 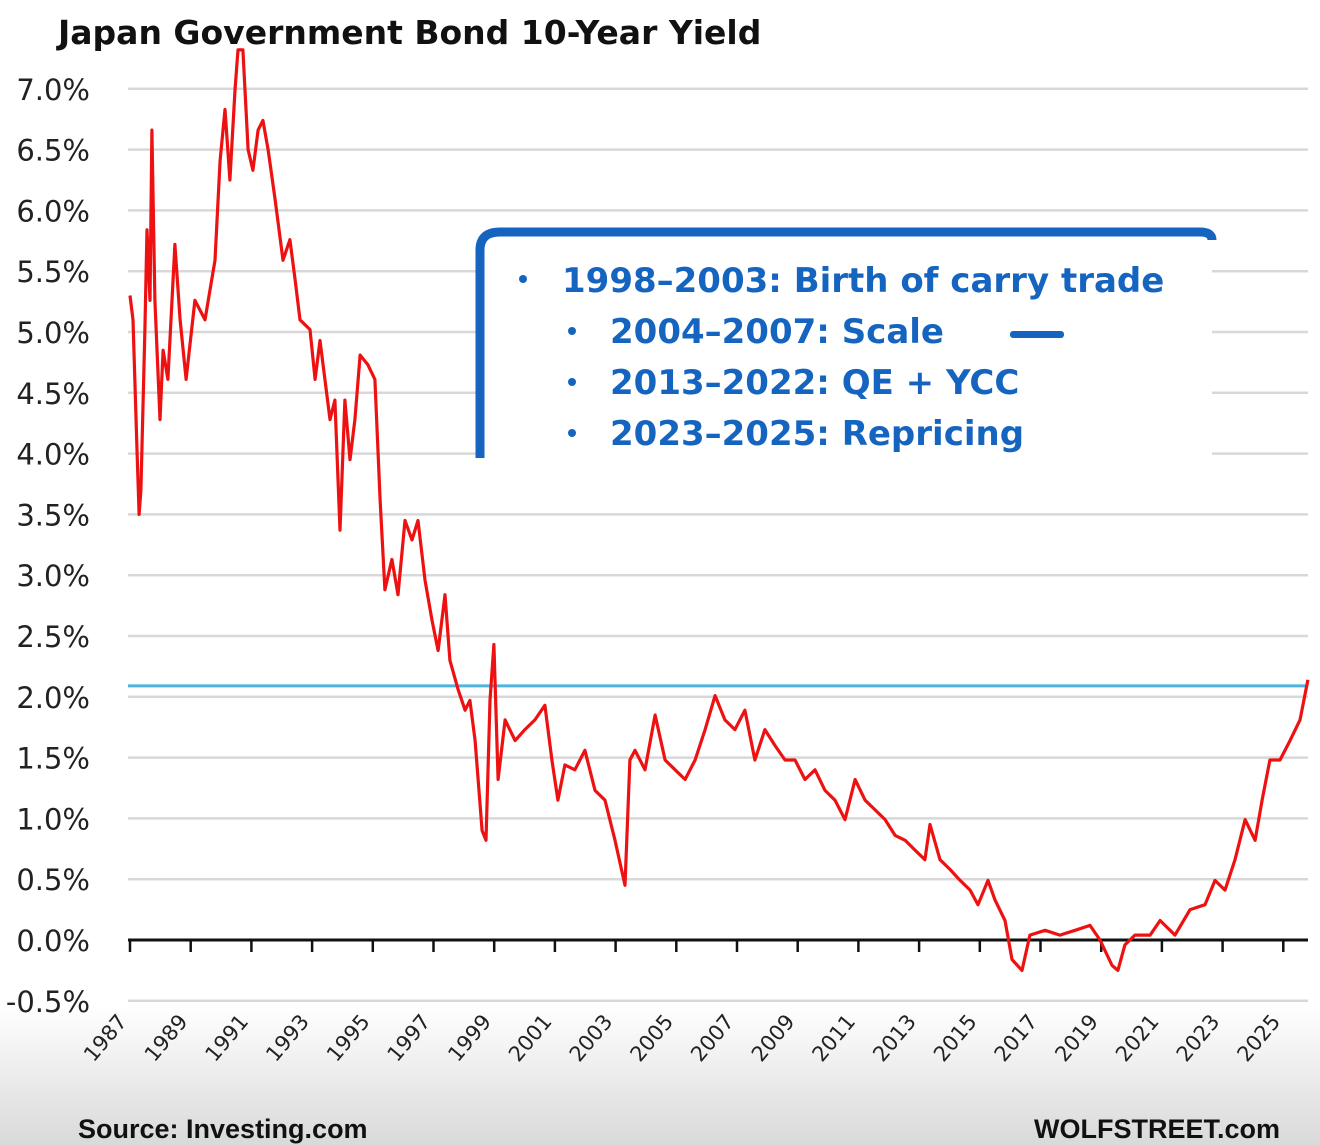 I want to click on y-tick-label: 6.0%, so click(x=53, y=211).